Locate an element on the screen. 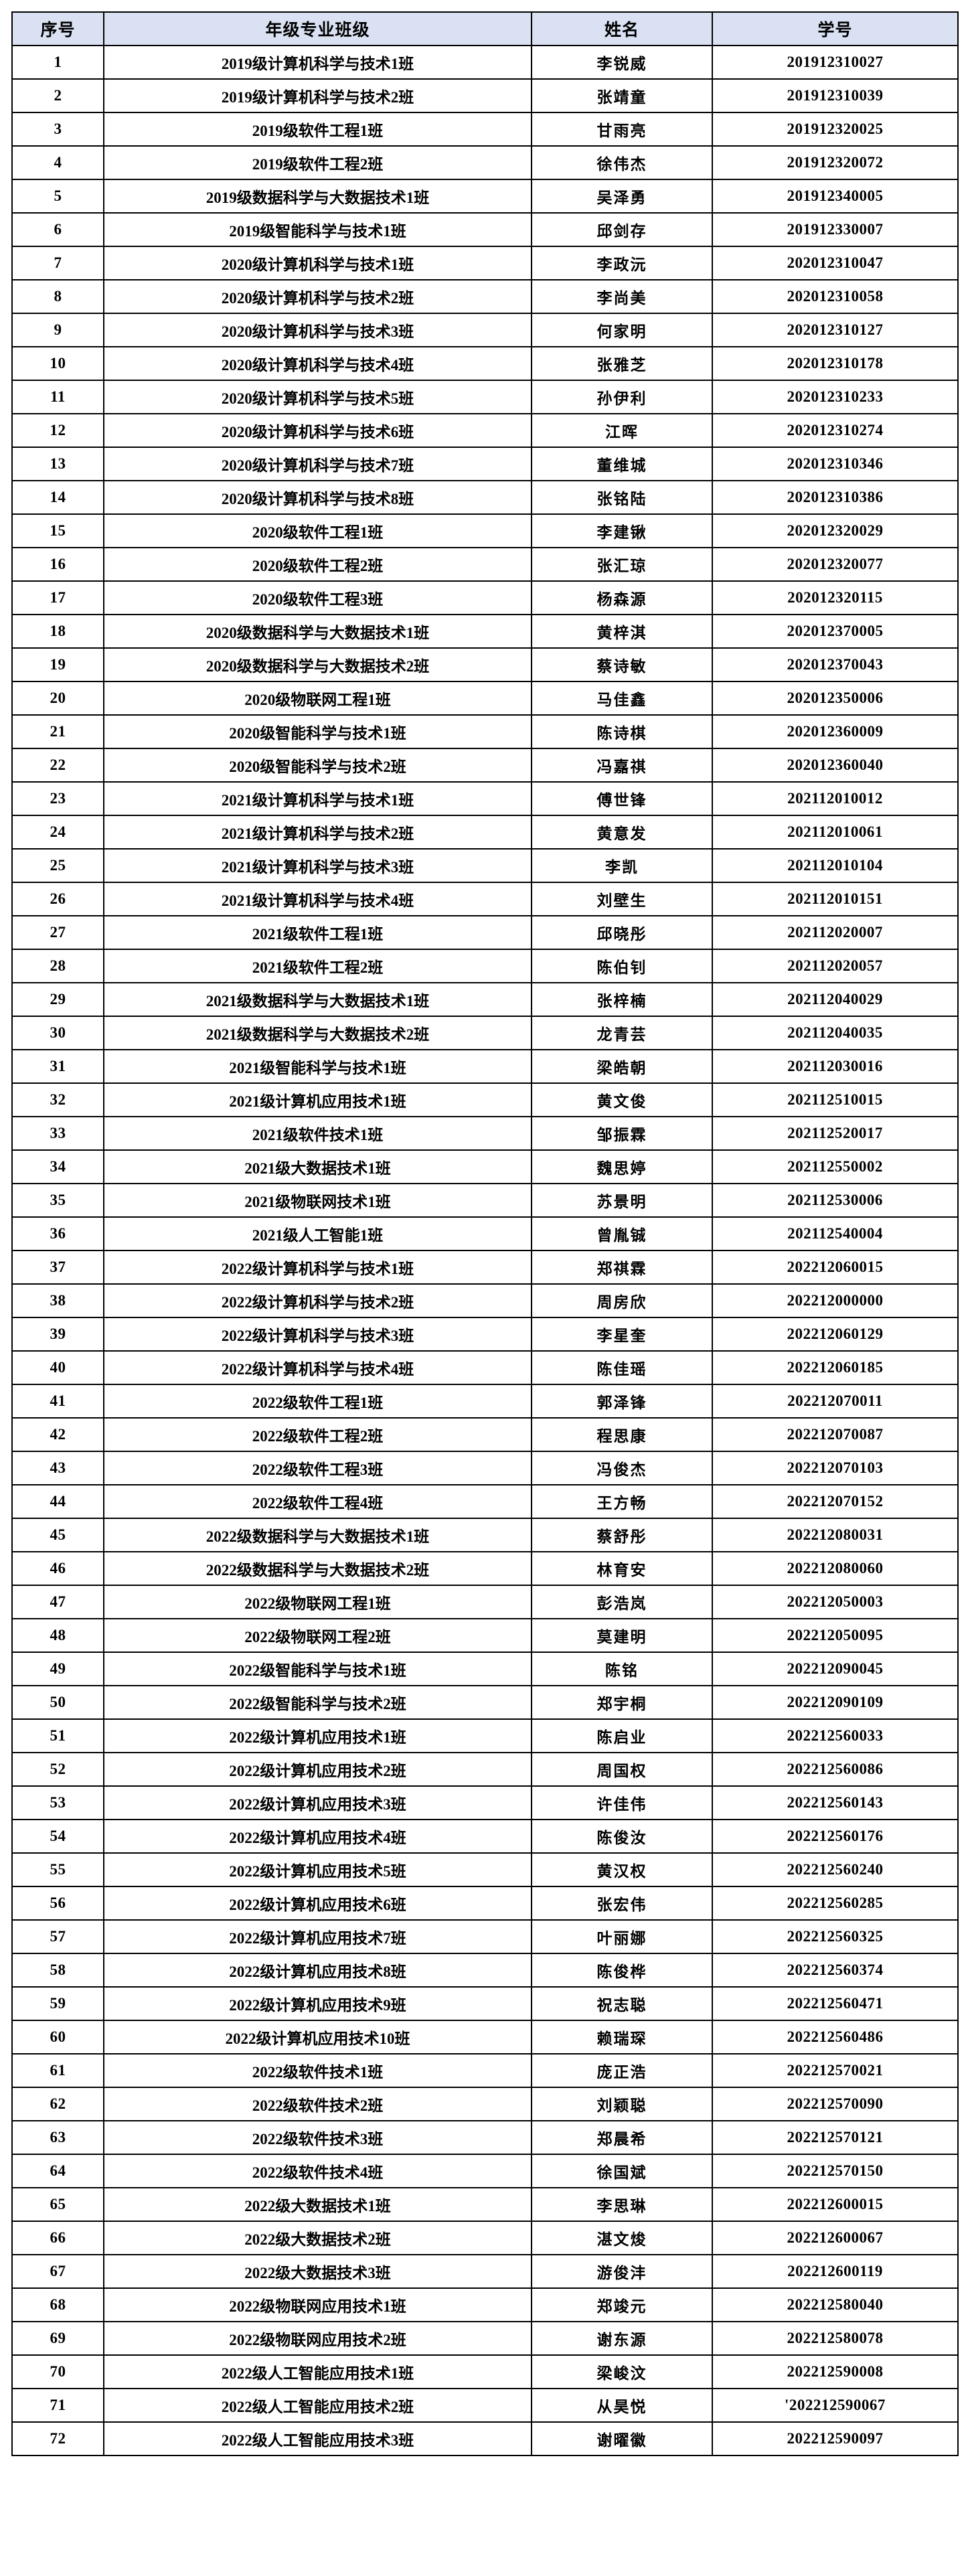 The height and width of the screenshot is (2576, 968). table-row: 15 2020级软件工程1班 李建锹 202012320029 is located at coordinates (485, 530).